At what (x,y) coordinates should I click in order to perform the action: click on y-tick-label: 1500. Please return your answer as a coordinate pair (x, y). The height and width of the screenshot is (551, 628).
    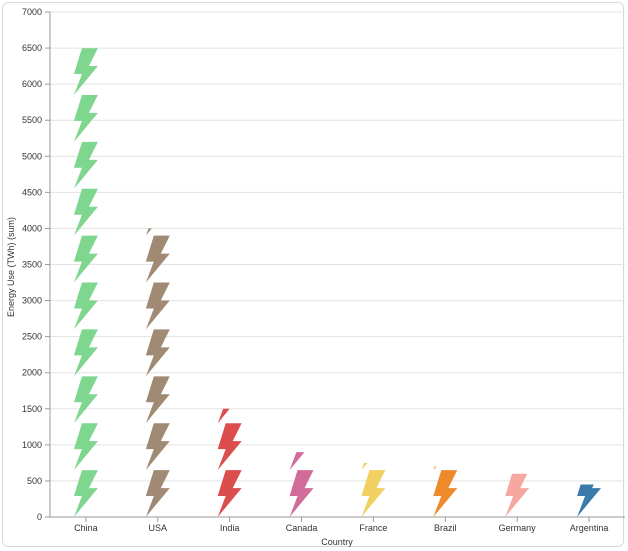
    Looking at the image, I should click on (32, 409).